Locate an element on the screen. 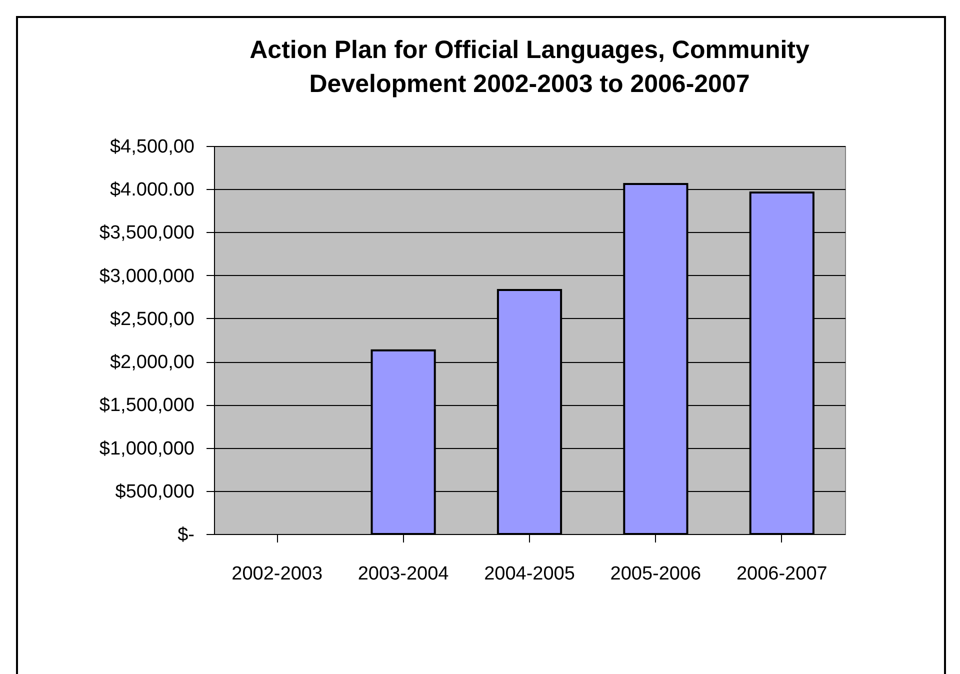 This screenshot has width=960, height=674. y-tick-label: $1,000,000 is located at coordinates (146, 449).